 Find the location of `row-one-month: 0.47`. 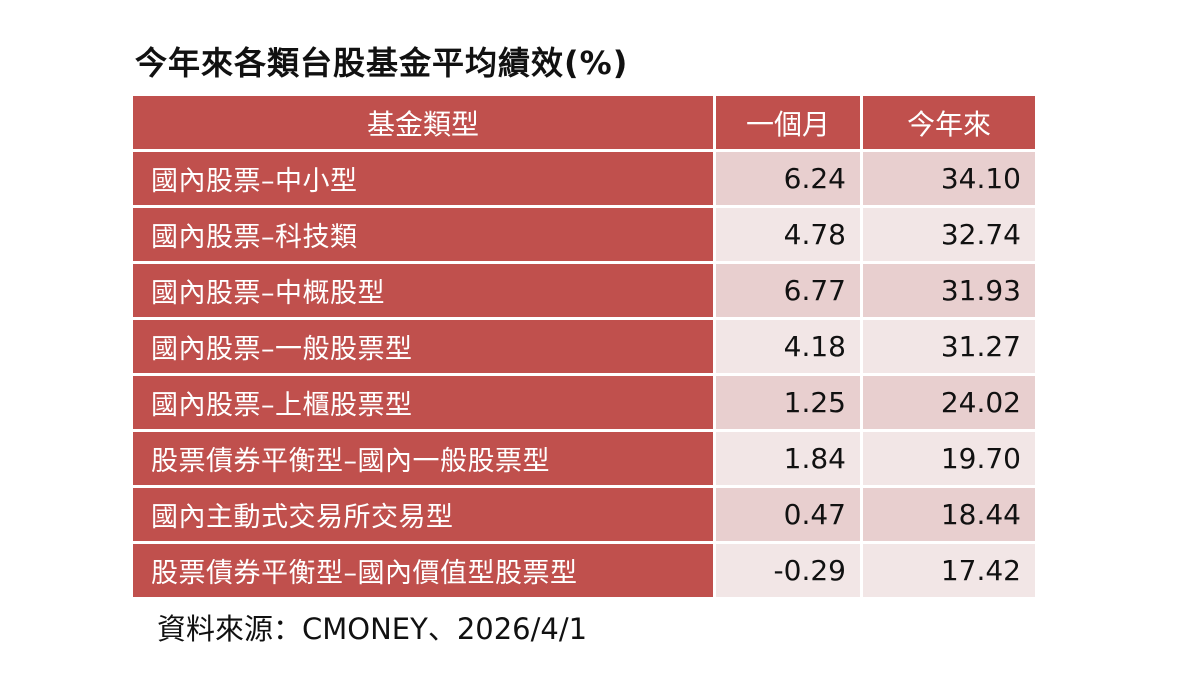

row-one-month: 0.47 is located at coordinates (789, 516).